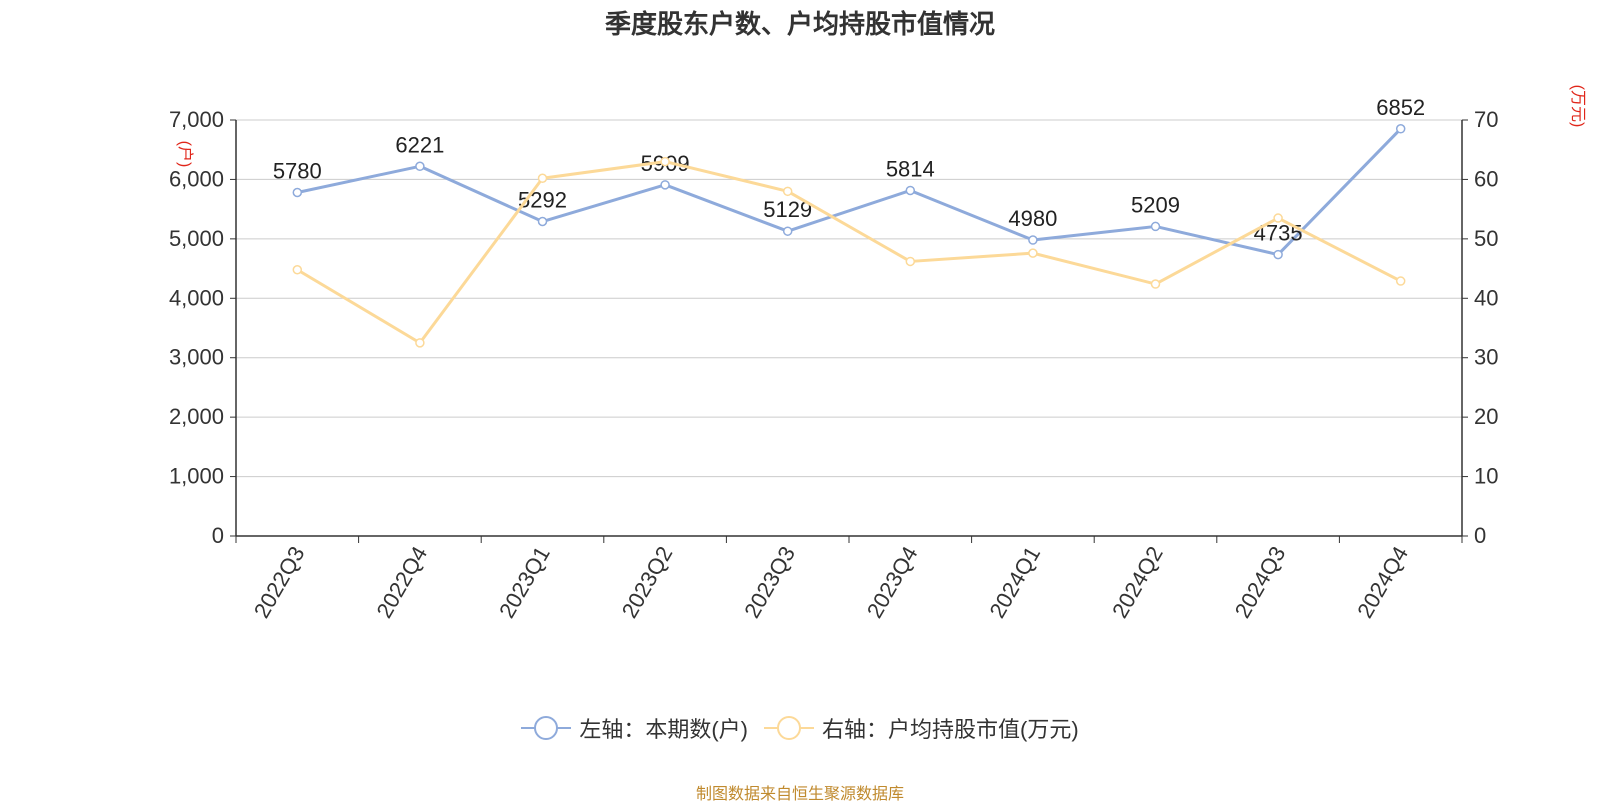  What do you see at coordinates (1480, 535) in the screenshot?
I see `y-right-tick-label: 0` at bounding box center [1480, 535].